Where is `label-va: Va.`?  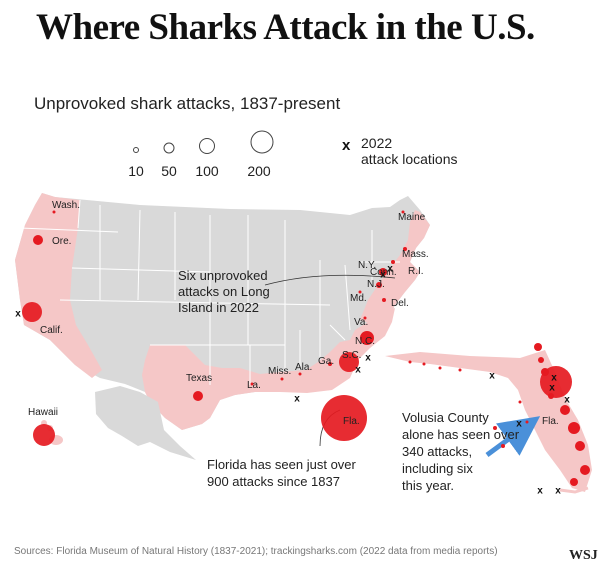 label-va: Va. is located at coordinates (361, 322).